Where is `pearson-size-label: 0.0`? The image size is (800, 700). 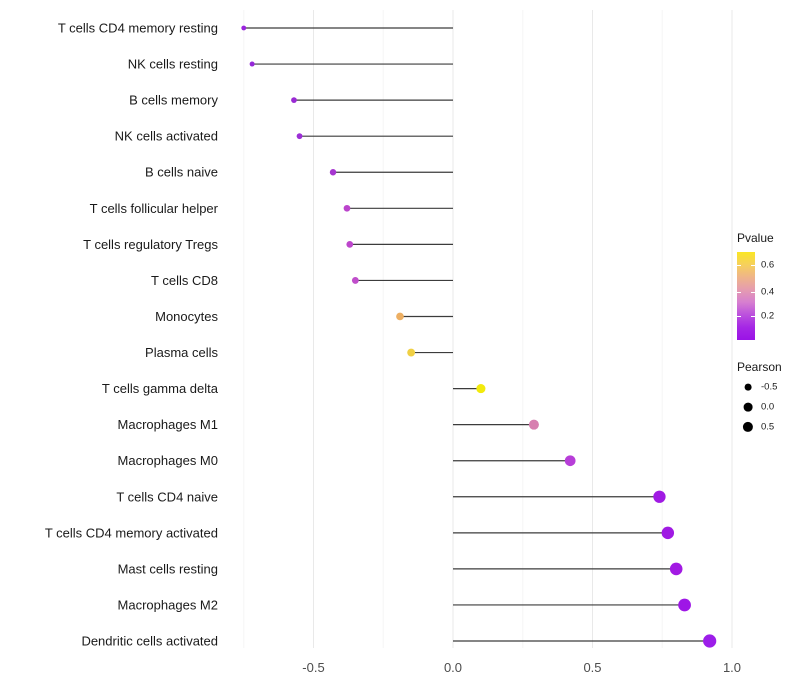
pearson-size-label: 0.0 is located at coordinates (768, 407).